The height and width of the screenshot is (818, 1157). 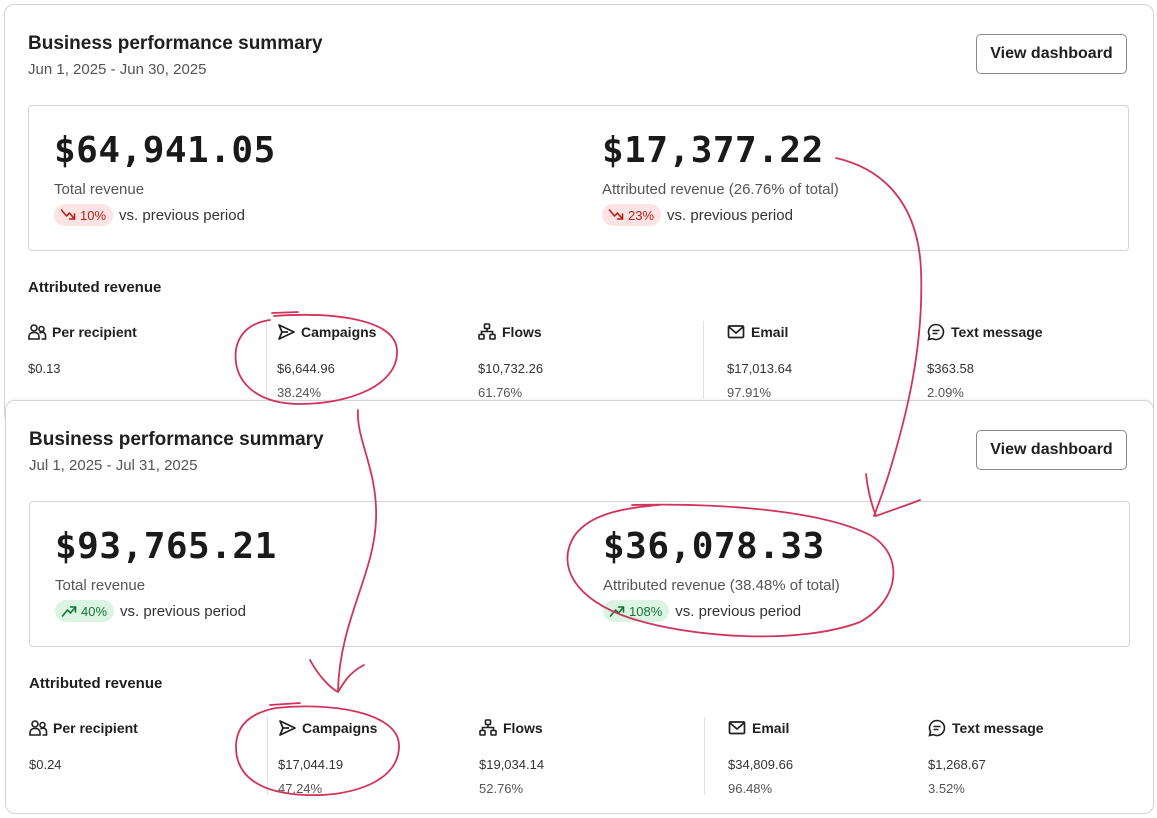 What do you see at coordinates (500, 392) in the screenshot?
I see `metric-percent: 61.76%` at bounding box center [500, 392].